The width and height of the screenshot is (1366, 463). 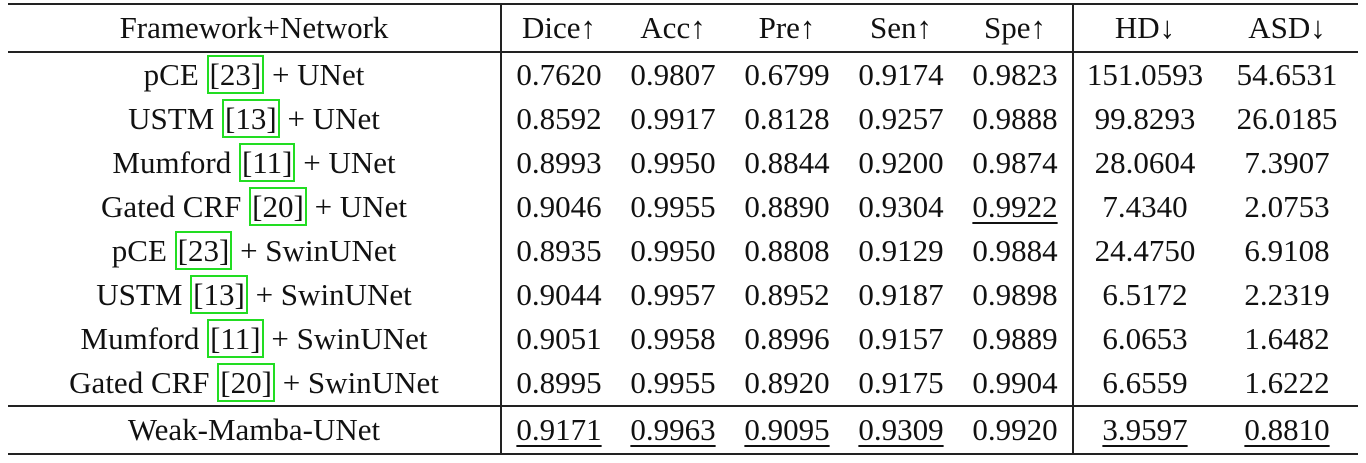 I want to click on method-cell: USTM [13] + UNet, so click(x=255, y=119).